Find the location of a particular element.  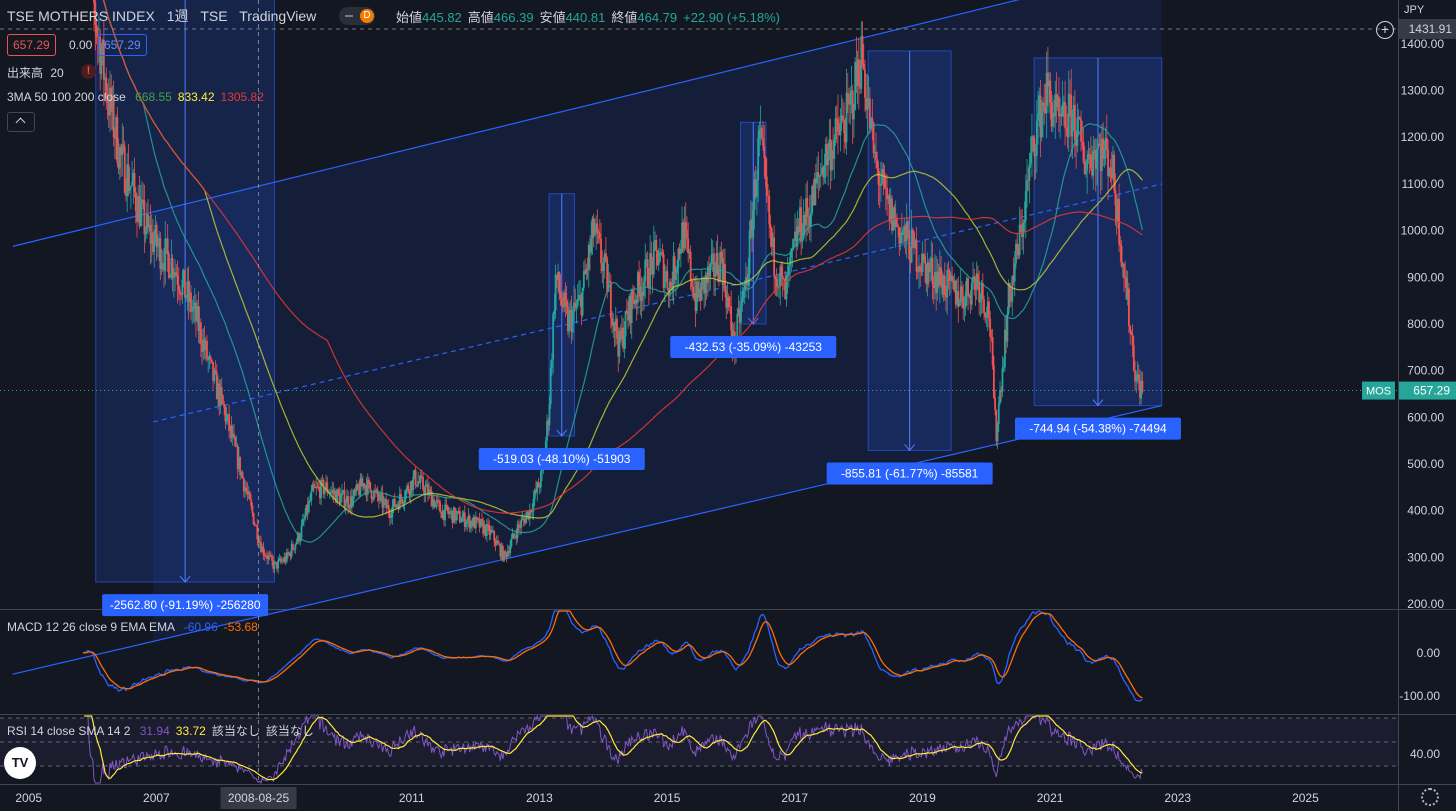

tradingview-logo: TV is located at coordinates (20, 763).